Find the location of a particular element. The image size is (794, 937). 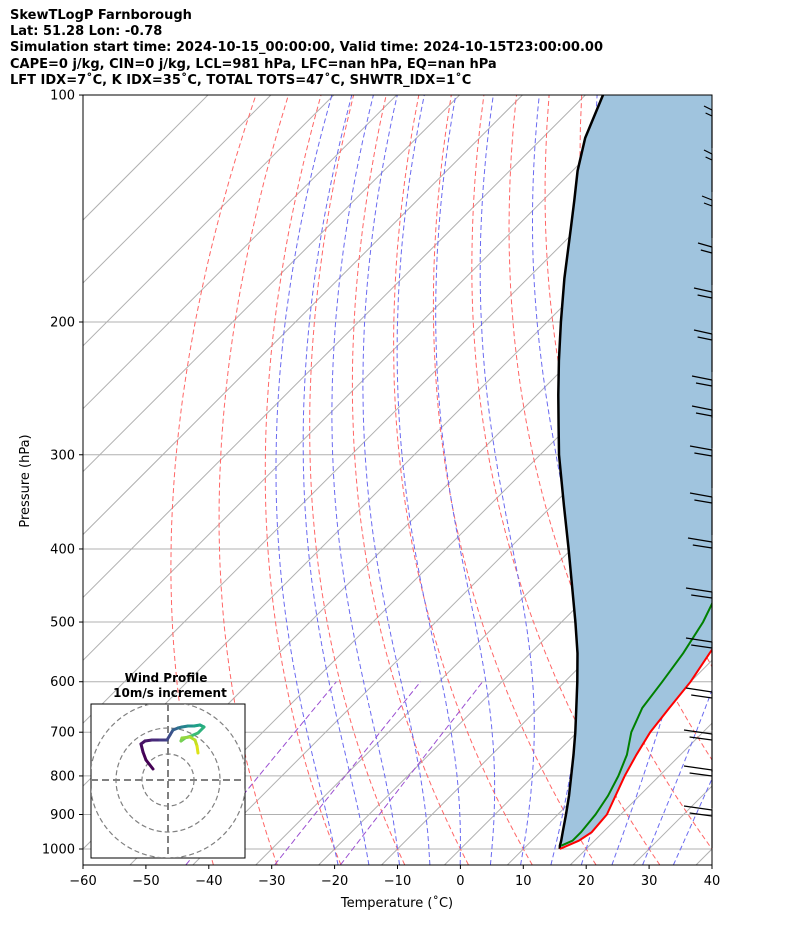

x-tick-label: 40 is located at coordinates (712, 881).